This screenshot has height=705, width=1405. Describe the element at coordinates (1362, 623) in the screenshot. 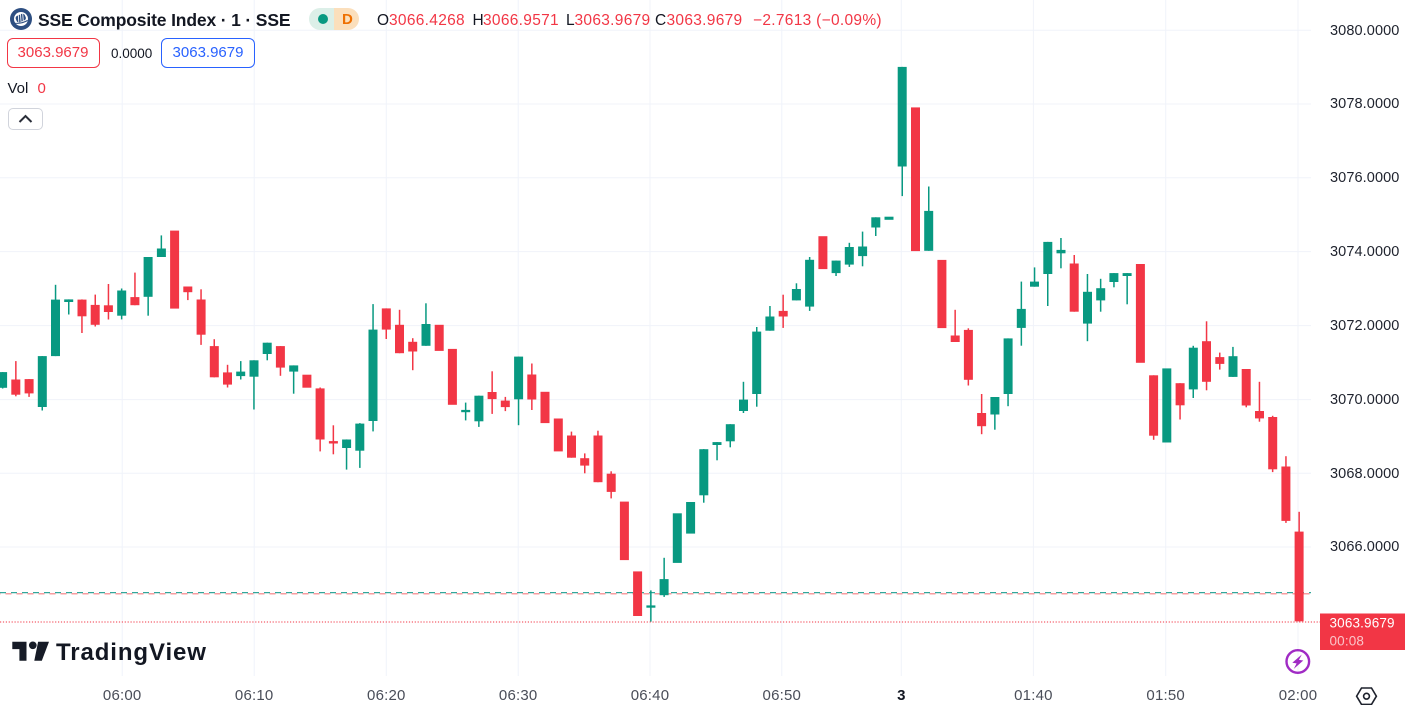

I see `svg-text: 3063.9679` at that location.